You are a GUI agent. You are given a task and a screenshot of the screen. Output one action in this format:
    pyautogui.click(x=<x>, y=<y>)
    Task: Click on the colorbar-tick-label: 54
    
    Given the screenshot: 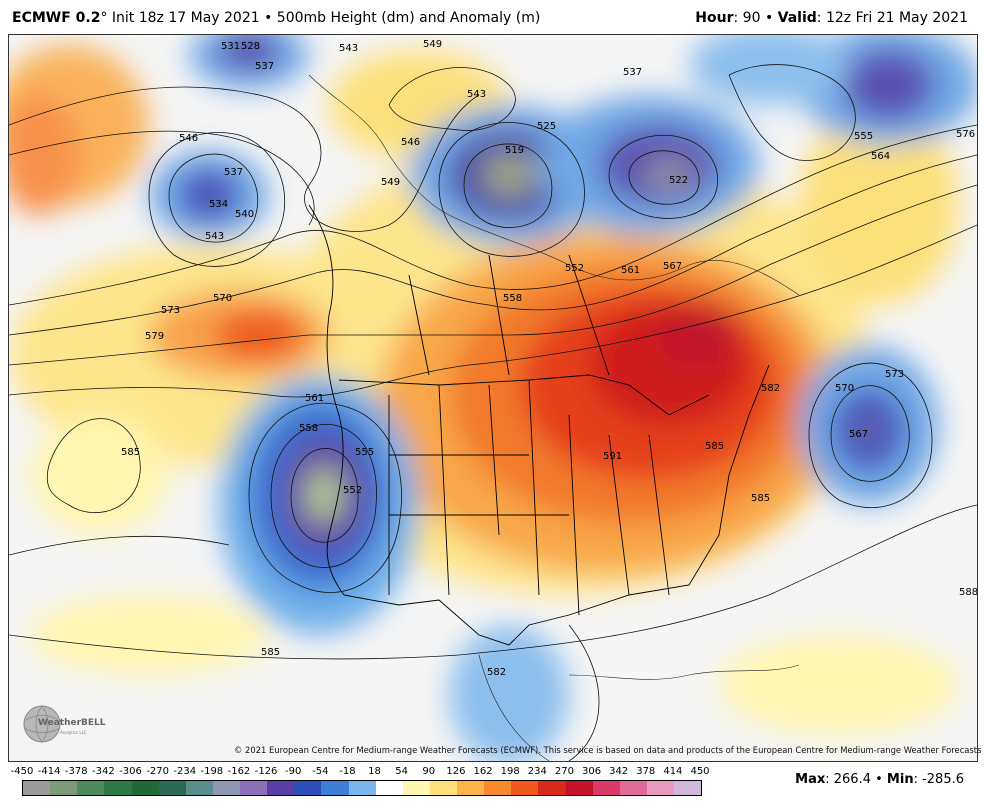 What is the action you would take?
    pyautogui.click(x=402, y=771)
    